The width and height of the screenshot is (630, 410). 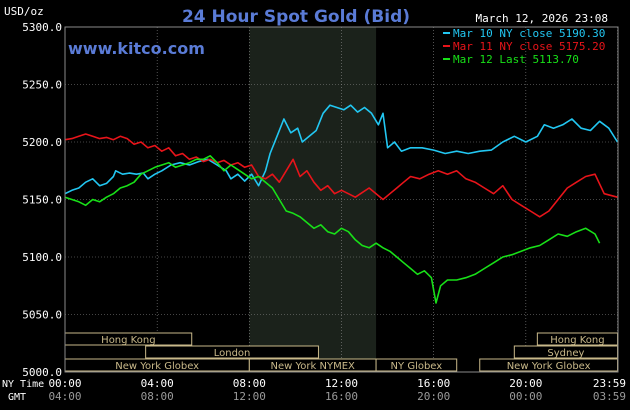 I want to click on y-tick-label: 5200.0, so click(x=42, y=142).